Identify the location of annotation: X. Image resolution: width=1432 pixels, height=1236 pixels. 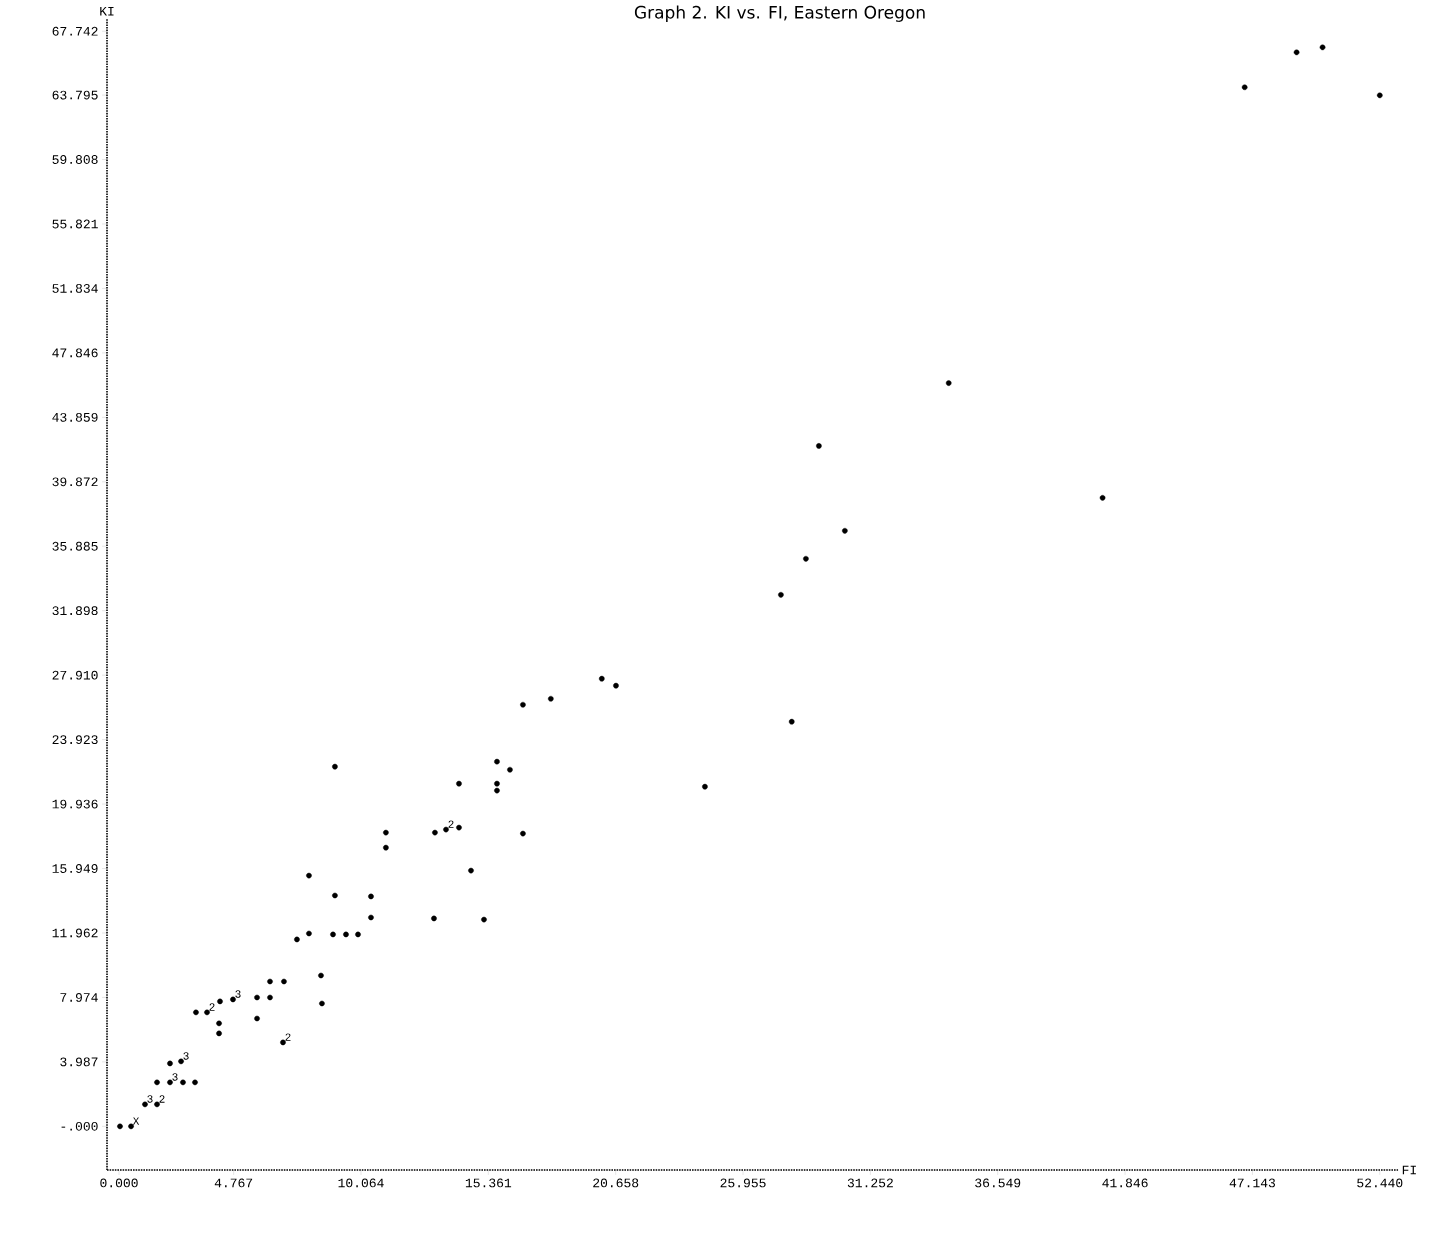
(136, 1121).